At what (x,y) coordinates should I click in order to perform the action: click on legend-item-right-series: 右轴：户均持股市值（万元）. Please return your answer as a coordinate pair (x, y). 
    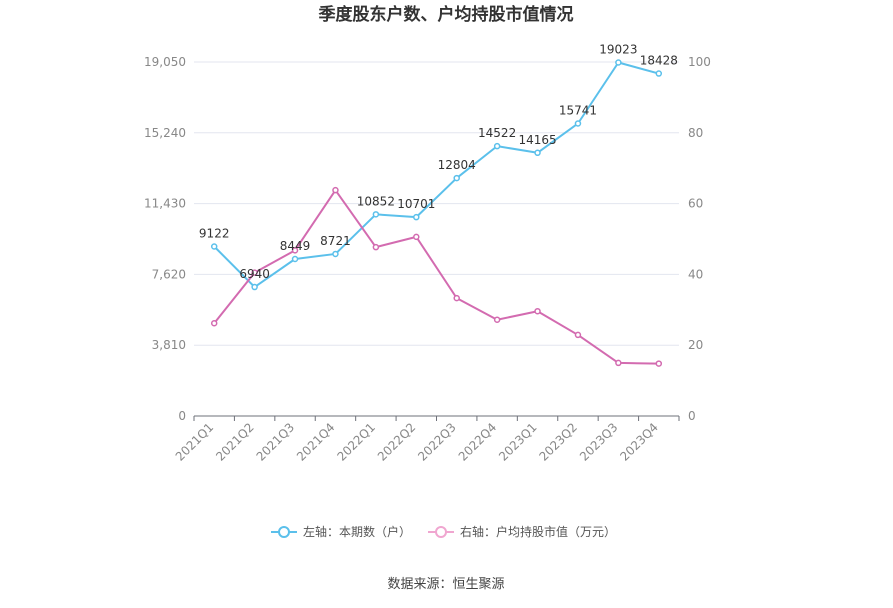
    Looking at the image, I should click on (522, 531).